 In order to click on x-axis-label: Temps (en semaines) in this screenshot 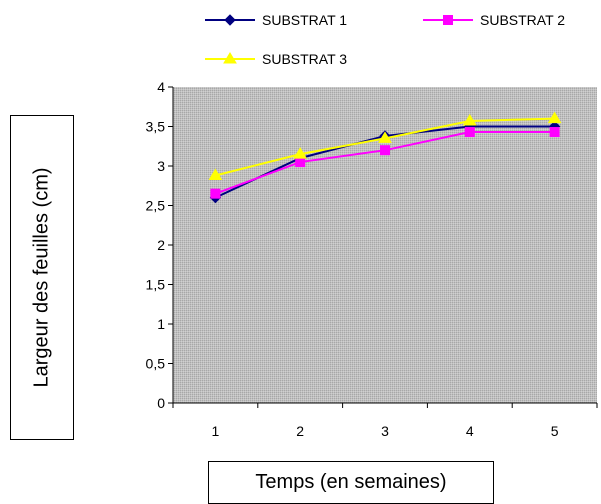, I will do `click(351, 482)`.